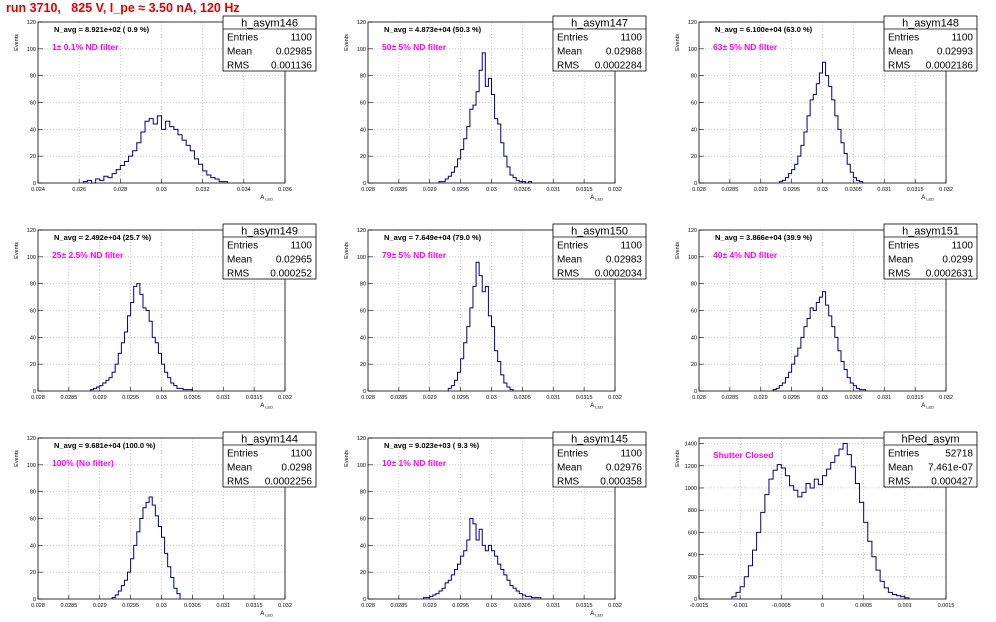 This screenshot has height=622, width=996. I want to click on stats-value: 0.0299, so click(957, 260).